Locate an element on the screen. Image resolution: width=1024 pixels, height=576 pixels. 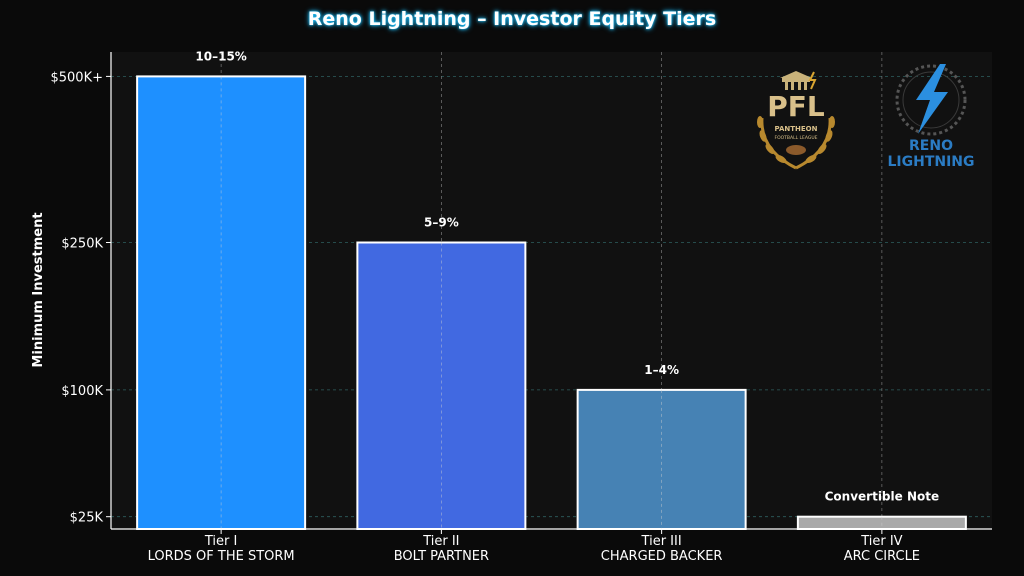
bar-data-label: Convertible Note is located at coordinates (882, 497).